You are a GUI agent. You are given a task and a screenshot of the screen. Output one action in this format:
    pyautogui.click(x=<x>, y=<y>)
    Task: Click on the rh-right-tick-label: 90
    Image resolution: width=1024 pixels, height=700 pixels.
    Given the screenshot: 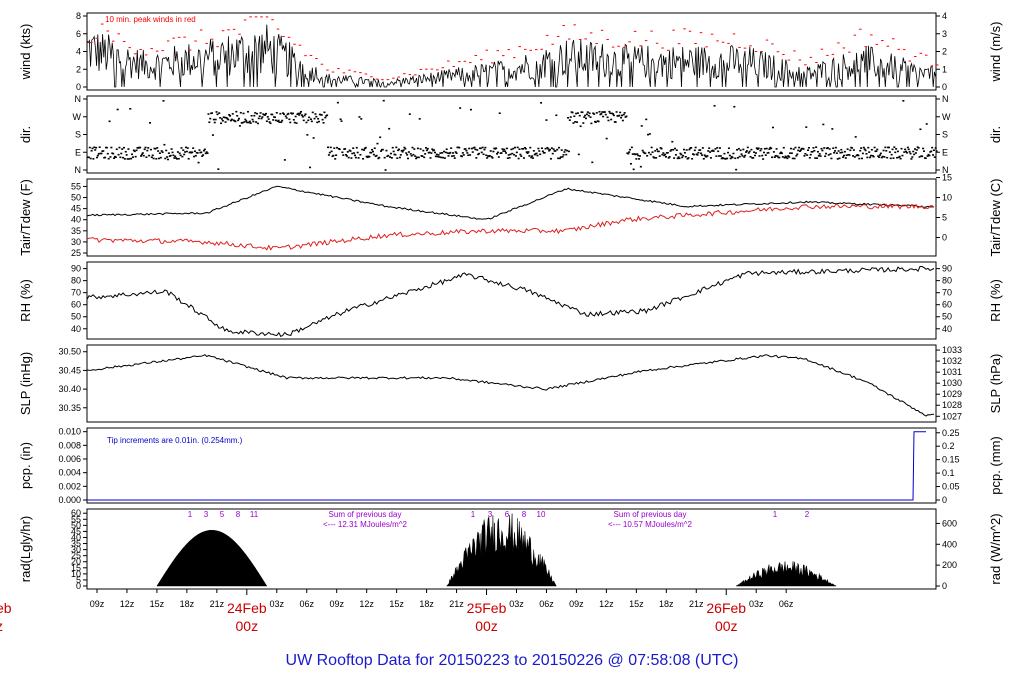 What is the action you would take?
    pyautogui.click(x=947, y=269)
    